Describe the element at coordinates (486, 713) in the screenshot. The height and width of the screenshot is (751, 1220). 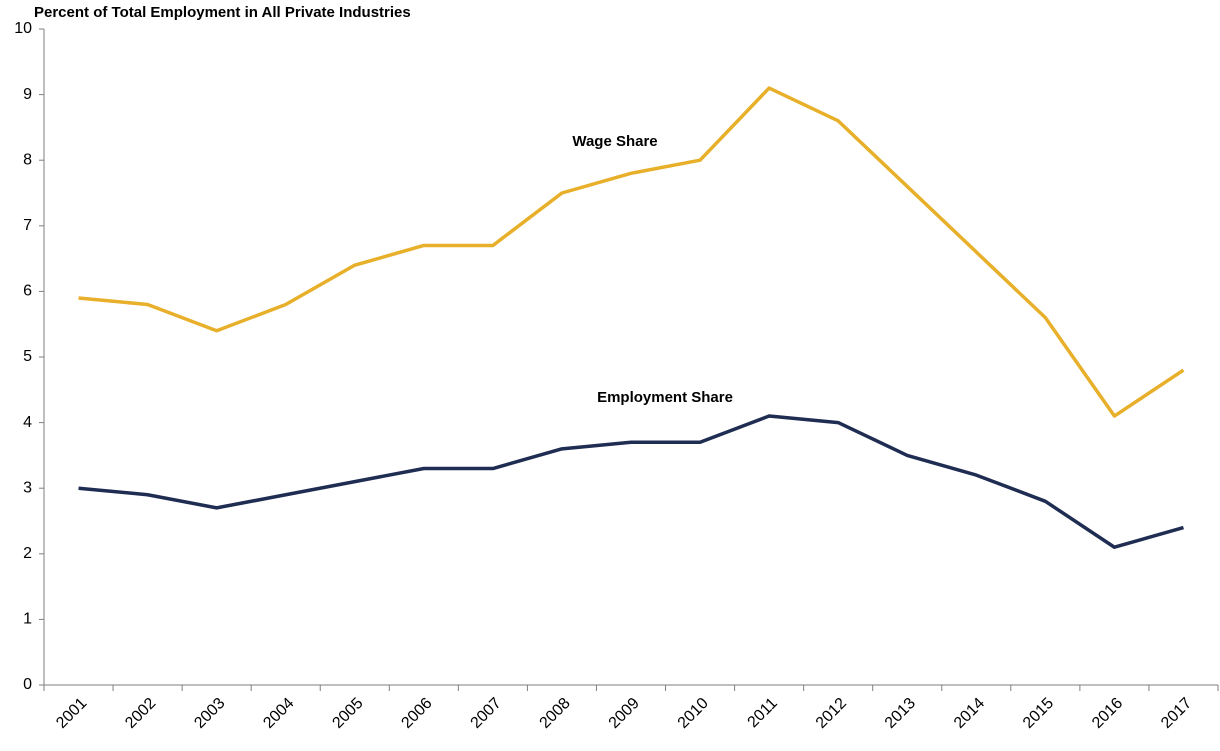
I see `x-tick-label: 2007` at that location.